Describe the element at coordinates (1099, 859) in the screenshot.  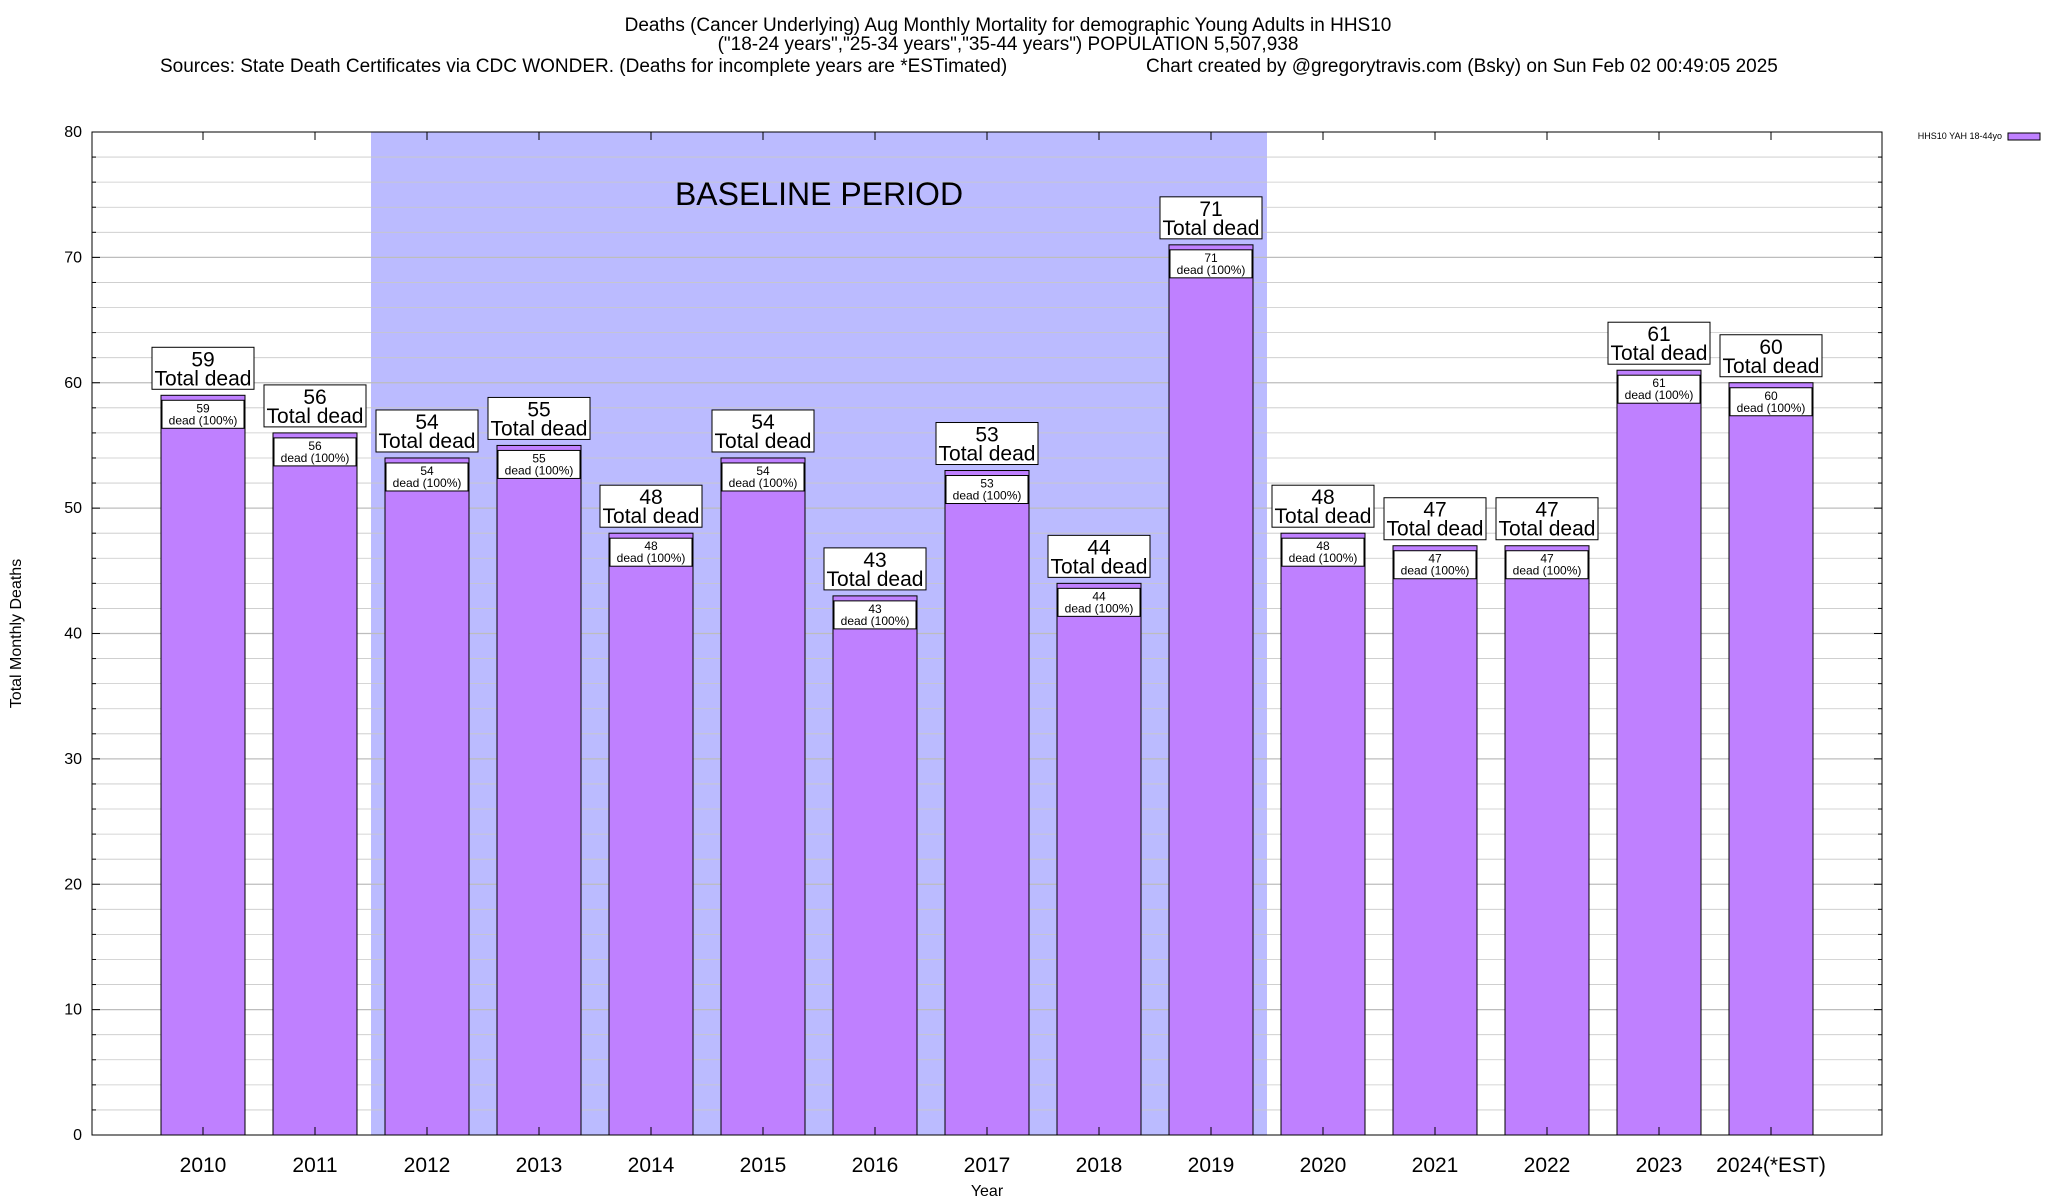
I see `bar-2018` at that location.